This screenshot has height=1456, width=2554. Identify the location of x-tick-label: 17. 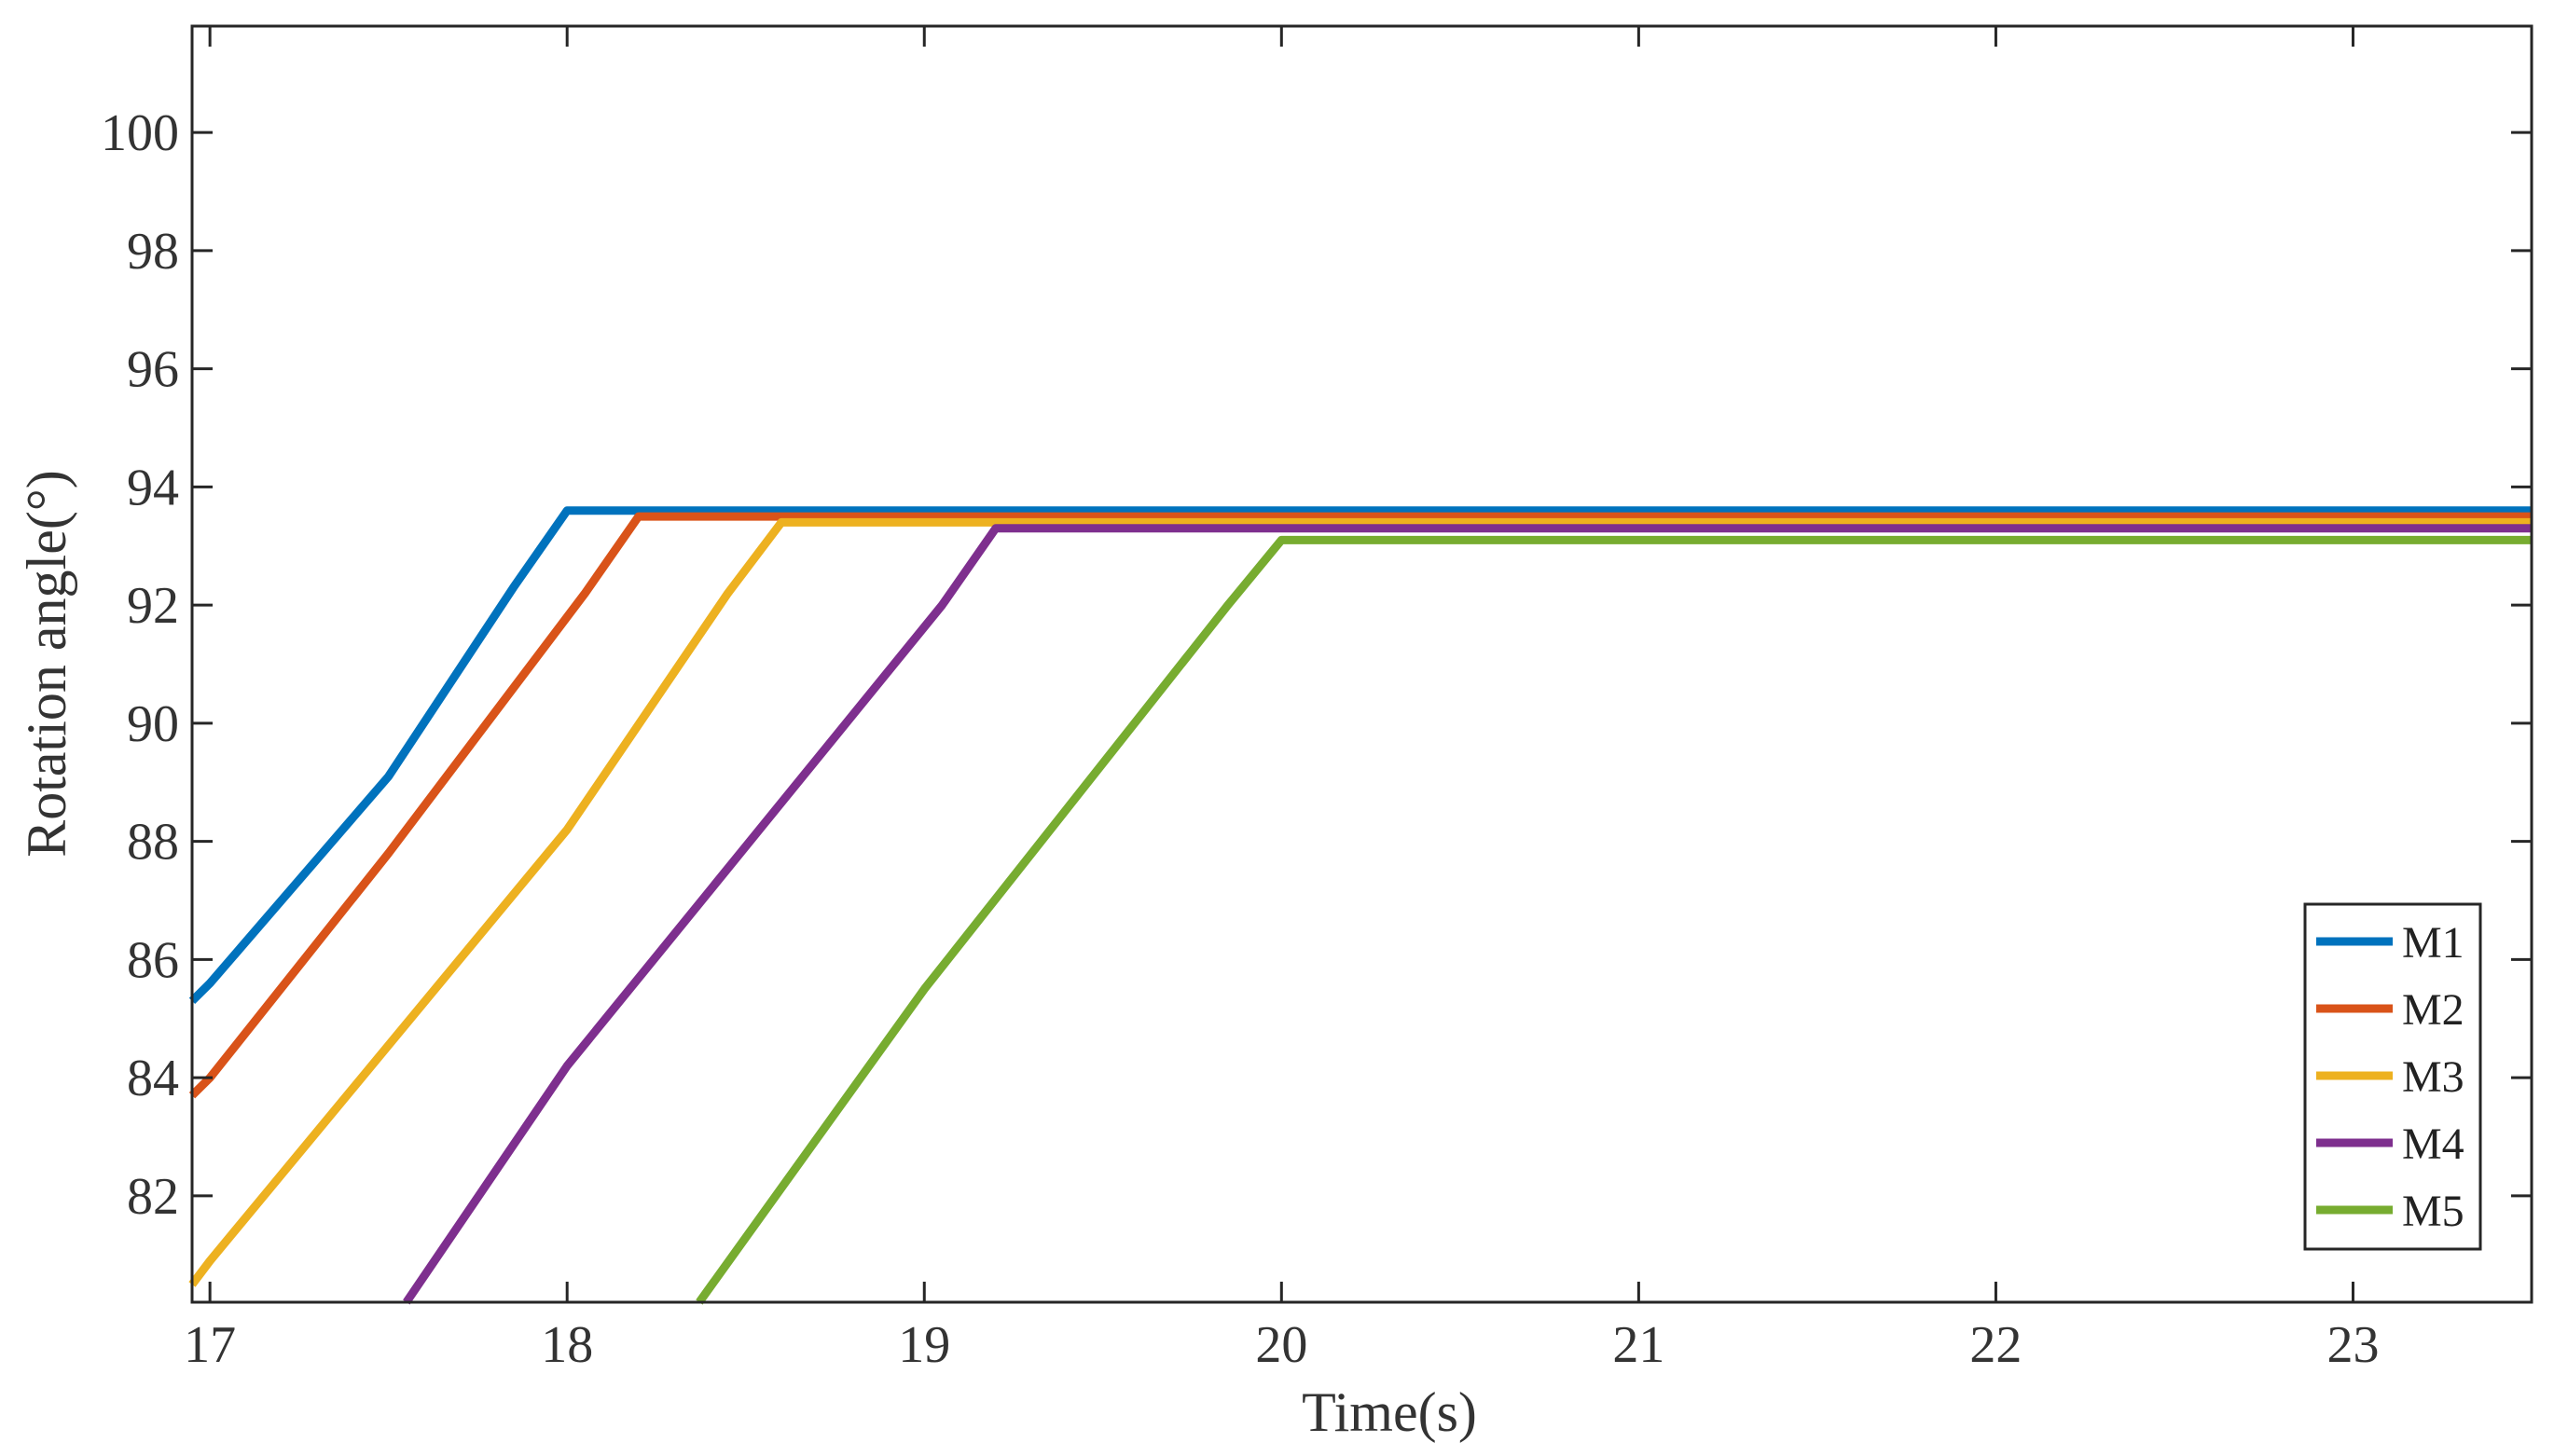
(210, 1345).